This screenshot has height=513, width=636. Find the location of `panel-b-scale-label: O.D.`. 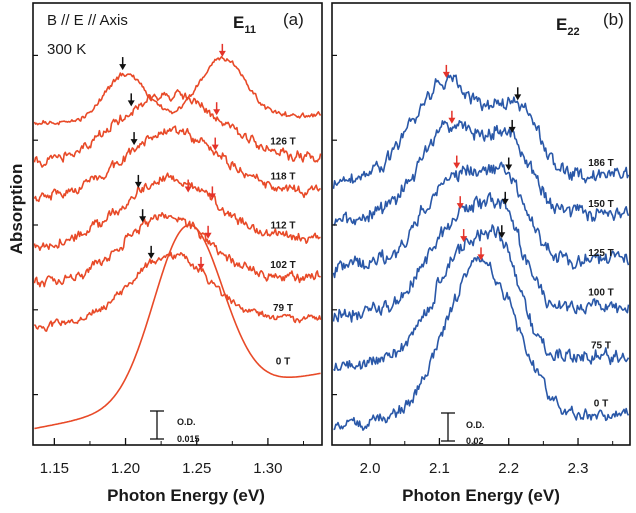

panel-b-scale-label: O.D. is located at coordinates (475, 425).